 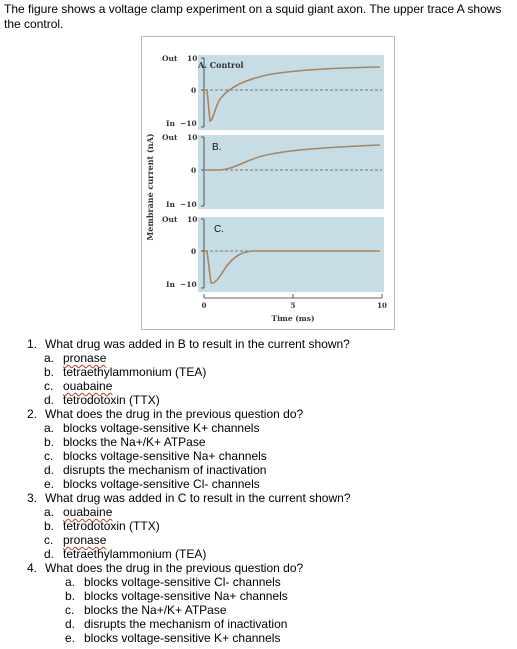 I want to click on panel-c-in-label: In, so click(x=171, y=284).